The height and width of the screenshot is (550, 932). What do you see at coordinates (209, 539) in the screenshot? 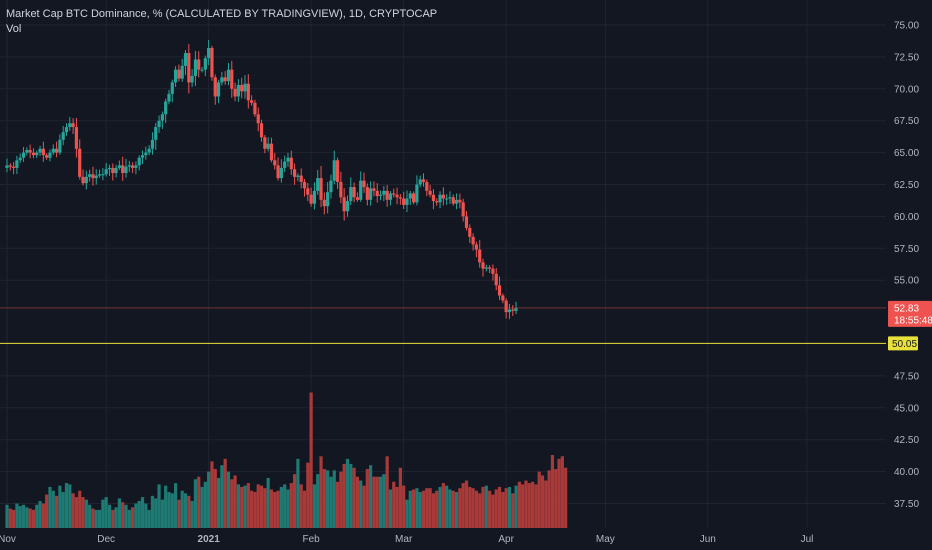
I see `x-tick-label: 2021` at bounding box center [209, 539].